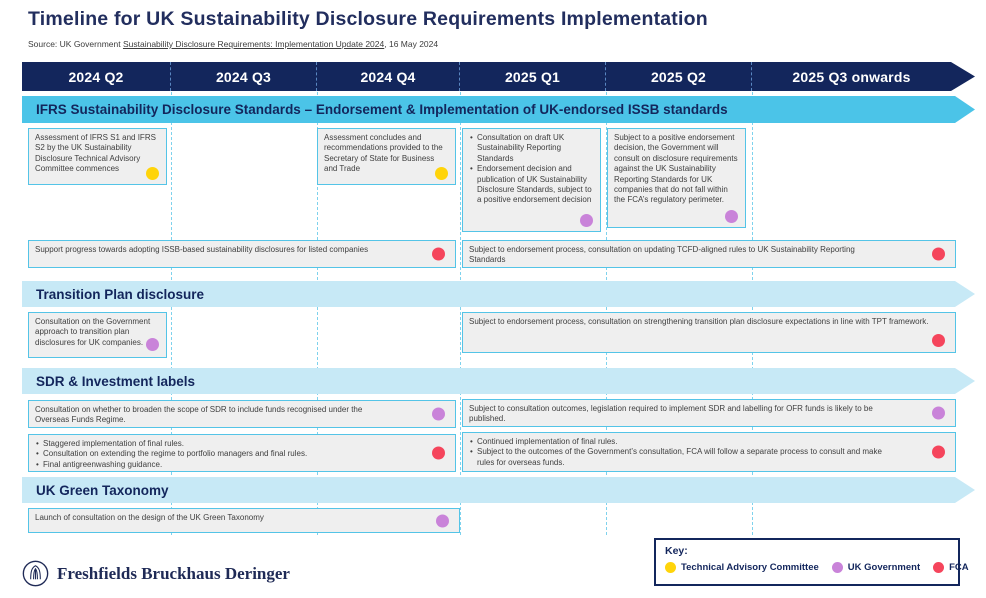  I want to click on legend-label: UK Government, so click(884, 567).